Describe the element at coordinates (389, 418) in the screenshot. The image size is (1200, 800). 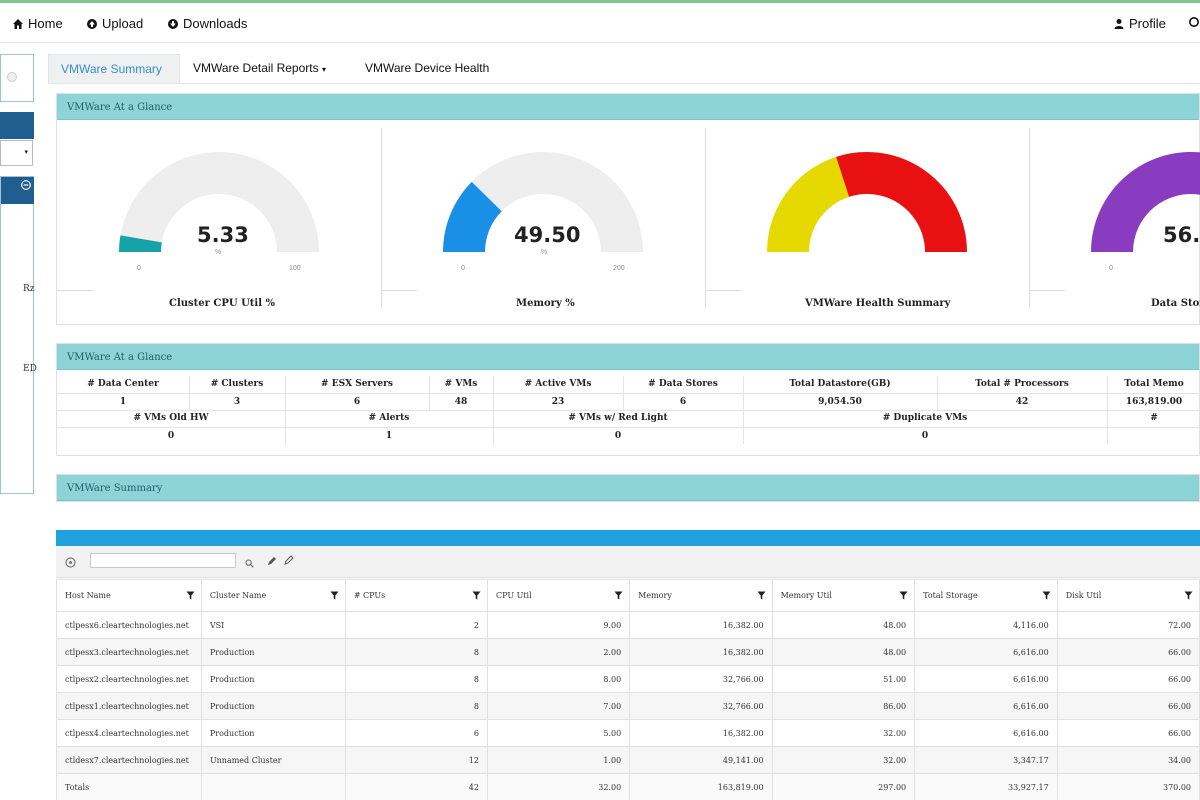
I see `stat-header: # Alerts` at that location.